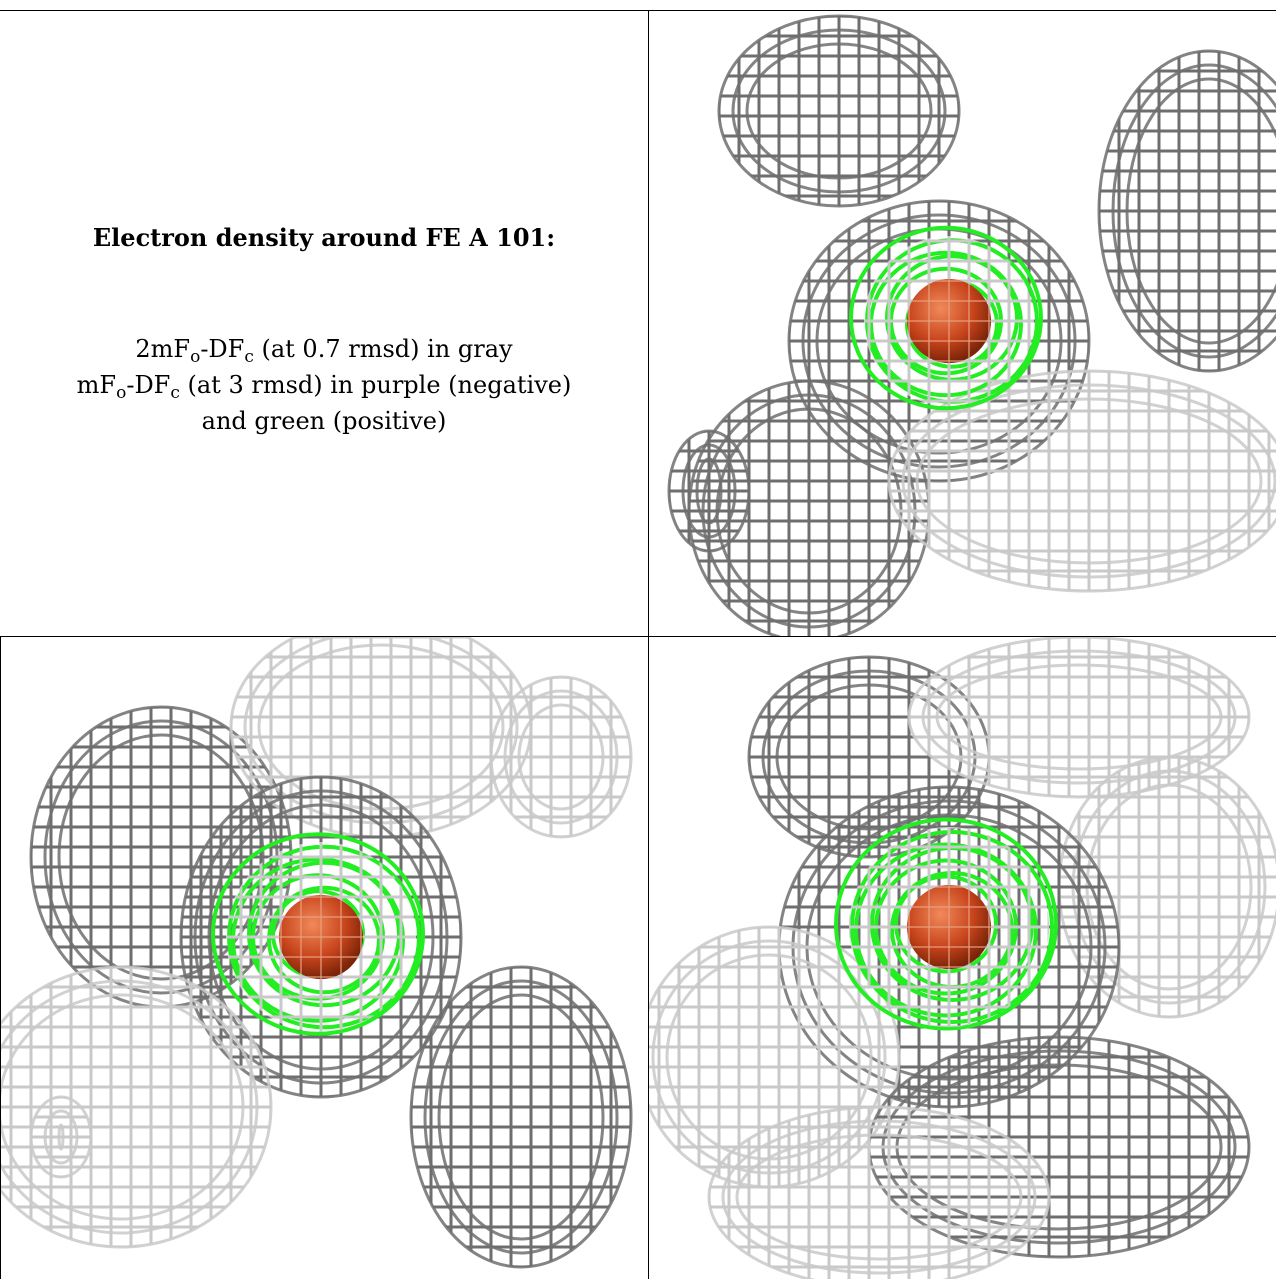 This screenshot has height=1279, width=1276. Describe the element at coordinates (324, 387) in the screenshot. I see `caption-map2: mFo-DFc (at 3 rmsd) in purple (negative)` at that location.